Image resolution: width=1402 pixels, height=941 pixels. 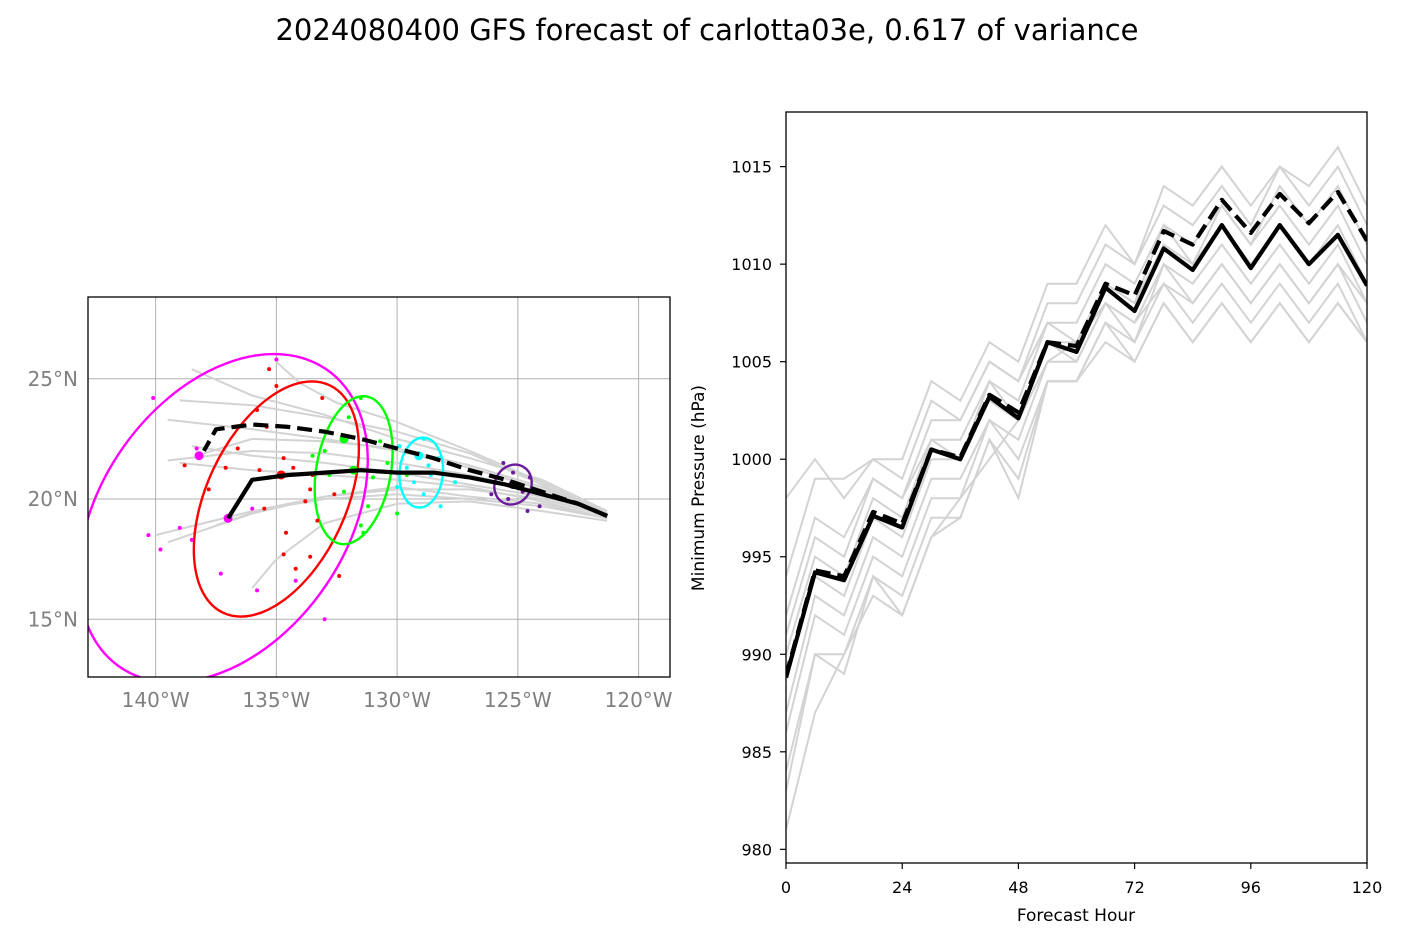 I want to click on map-lat-tick-label: 15°N, so click(x=53, y=619).